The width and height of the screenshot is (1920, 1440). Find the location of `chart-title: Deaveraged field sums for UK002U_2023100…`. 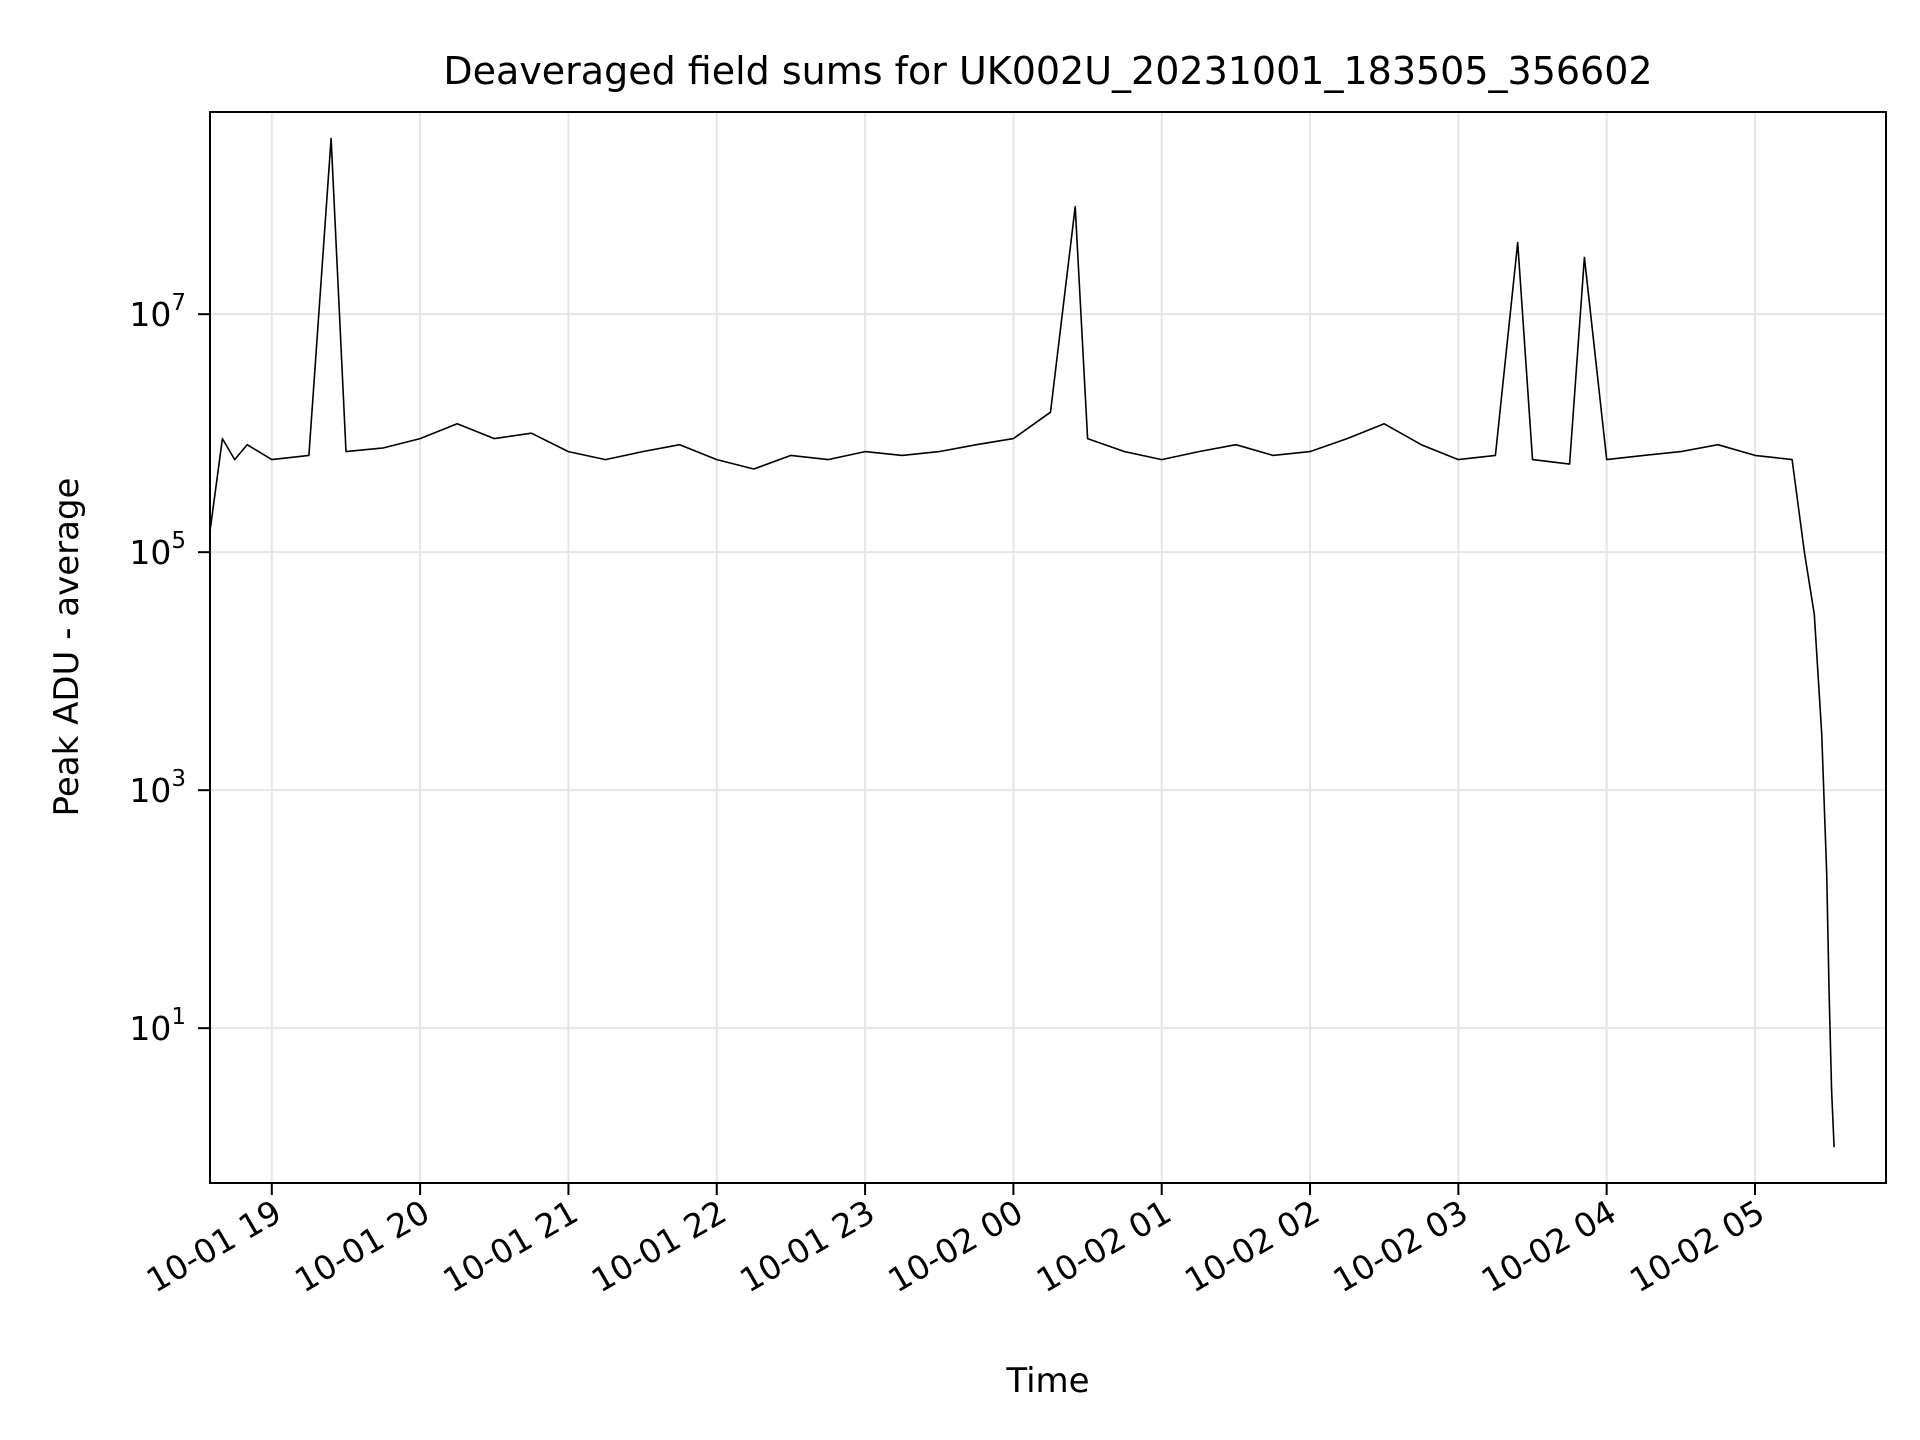

chart-title: Deaveraged field sums for UK002U_2023100… is located at coordinates (1047, 71).